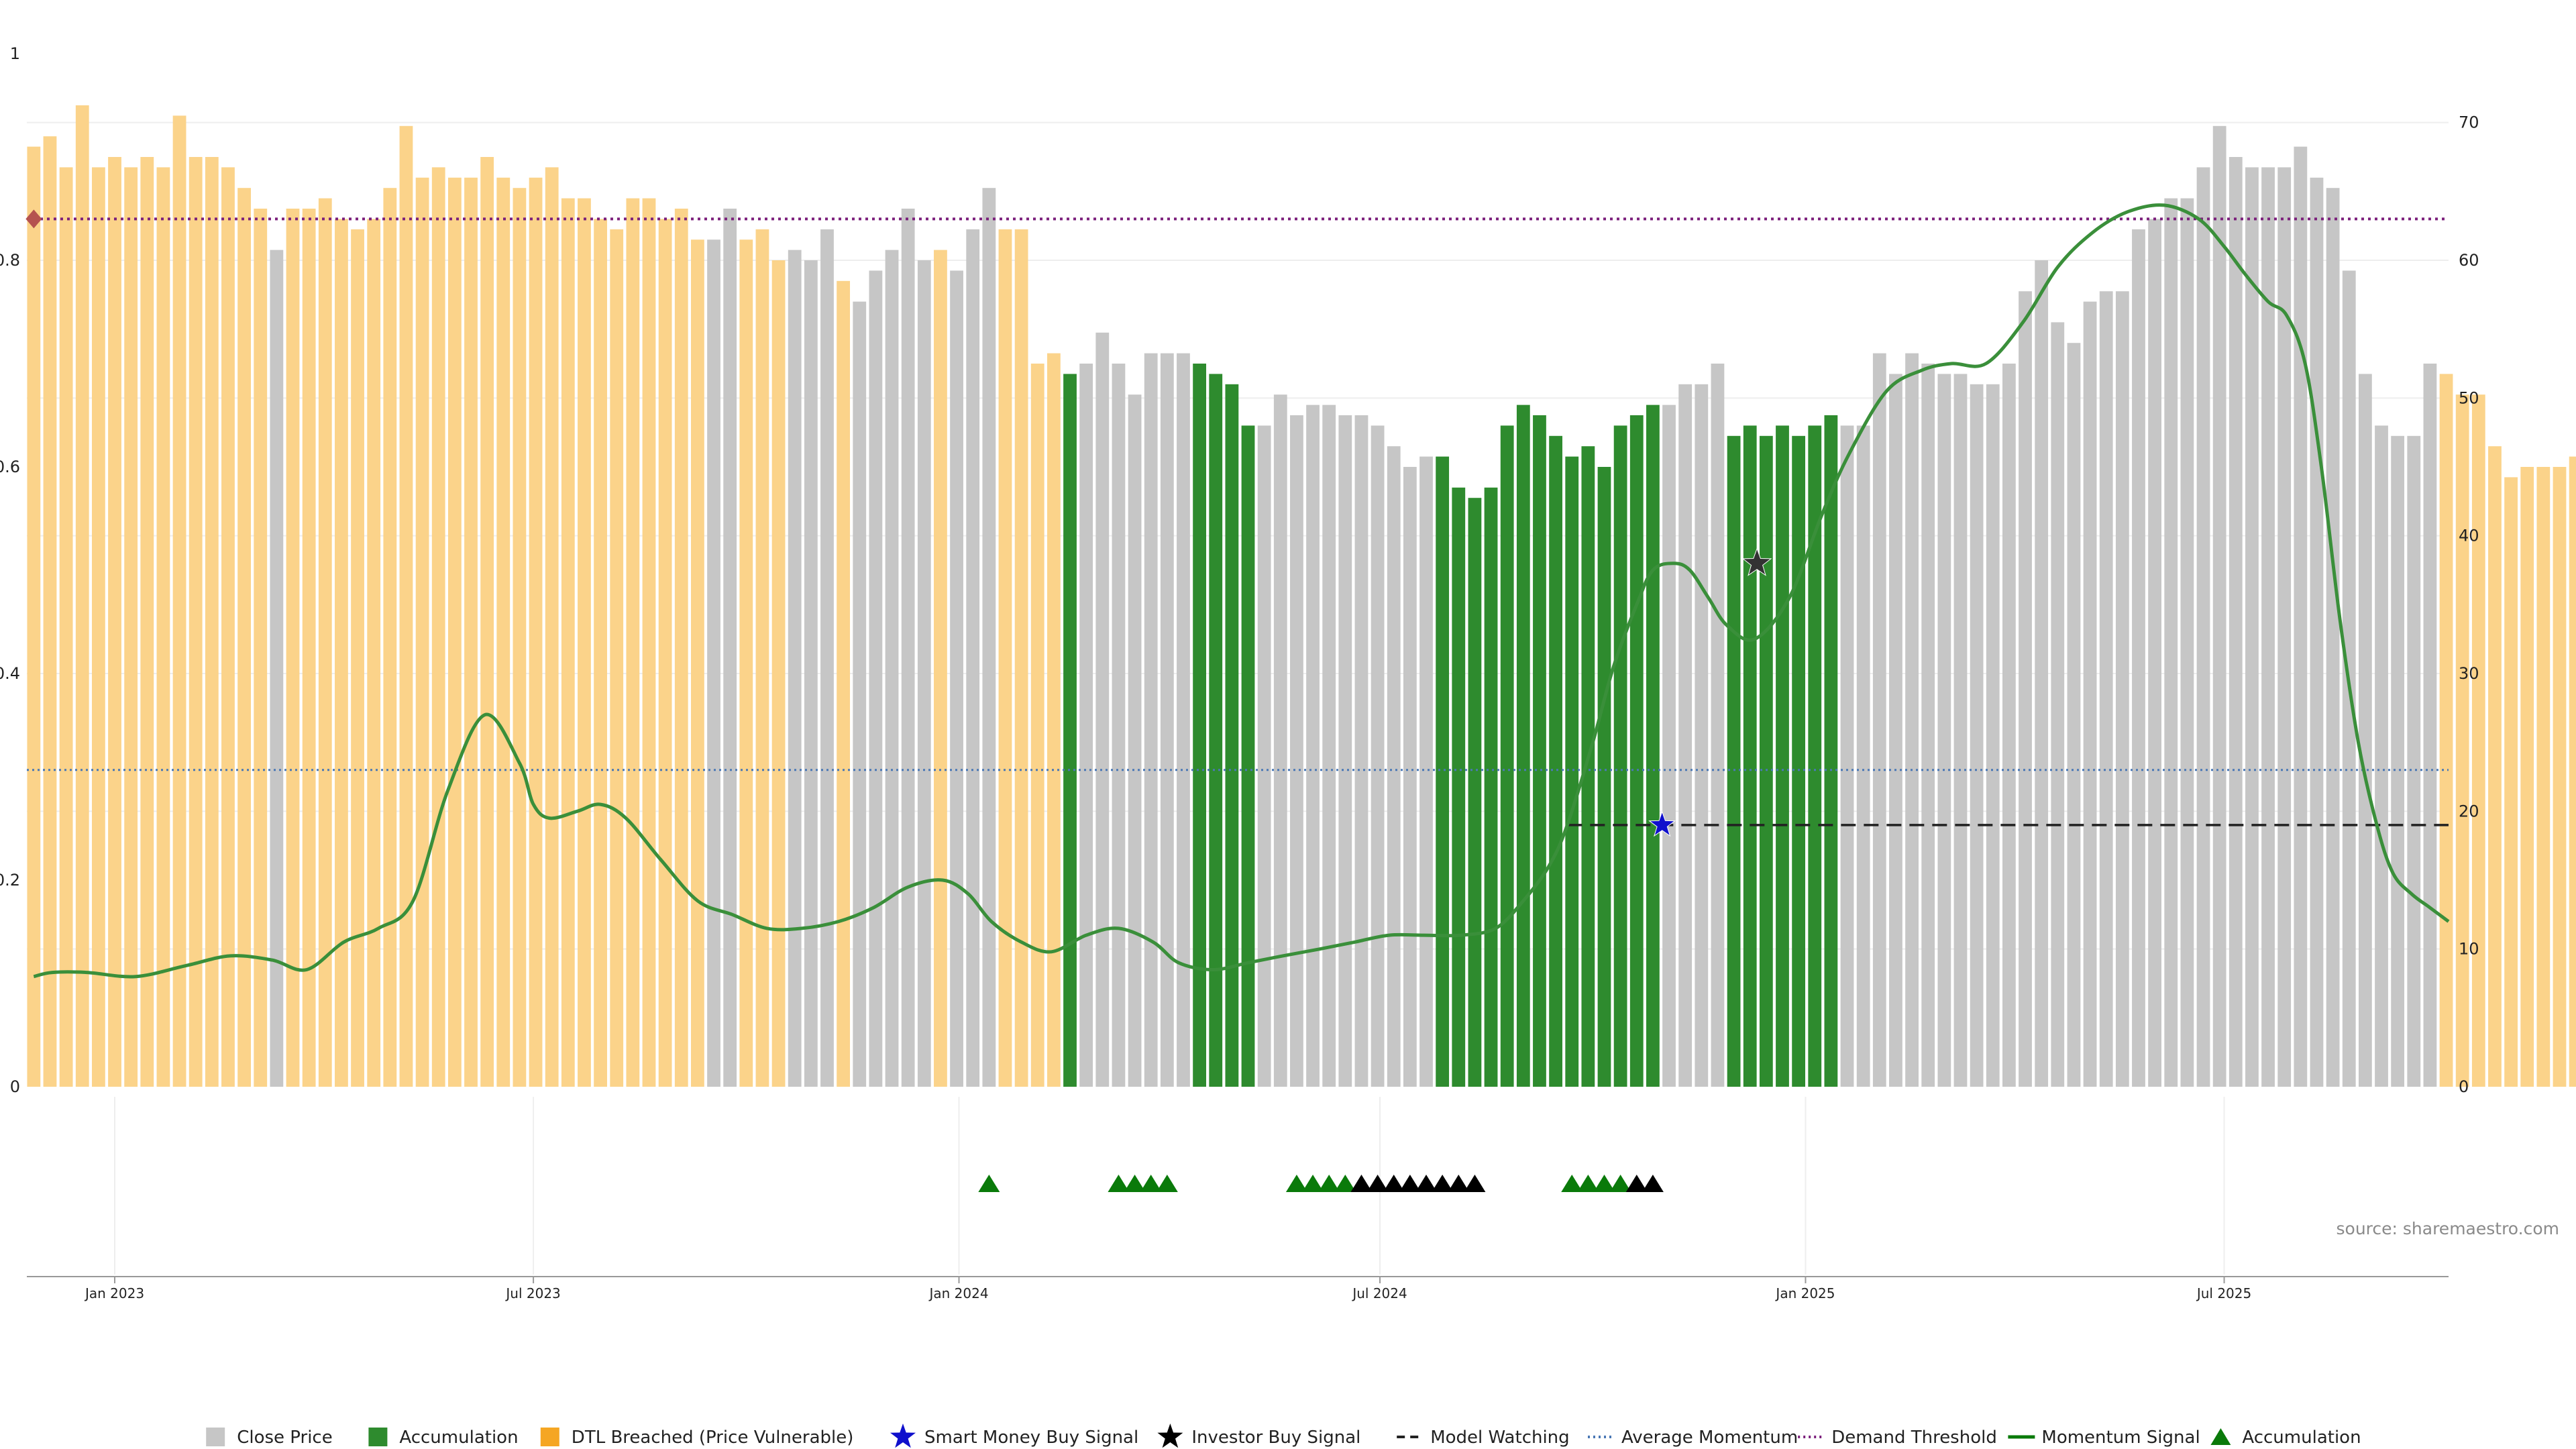  Describe the element at coordinates (15, 53) in the screenshot. I see `left-axis-tick: 1` at that location.